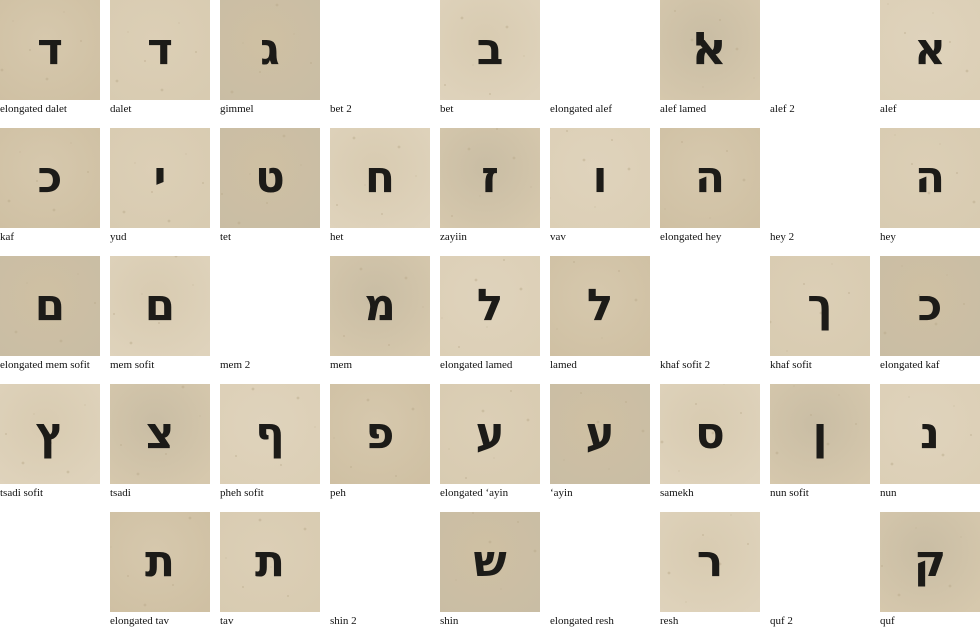 This screenshot has height=630, width=980. Describe the element at coordinates (118, 237) in the screenshot. I see `glyph-caption: yud` at that location.